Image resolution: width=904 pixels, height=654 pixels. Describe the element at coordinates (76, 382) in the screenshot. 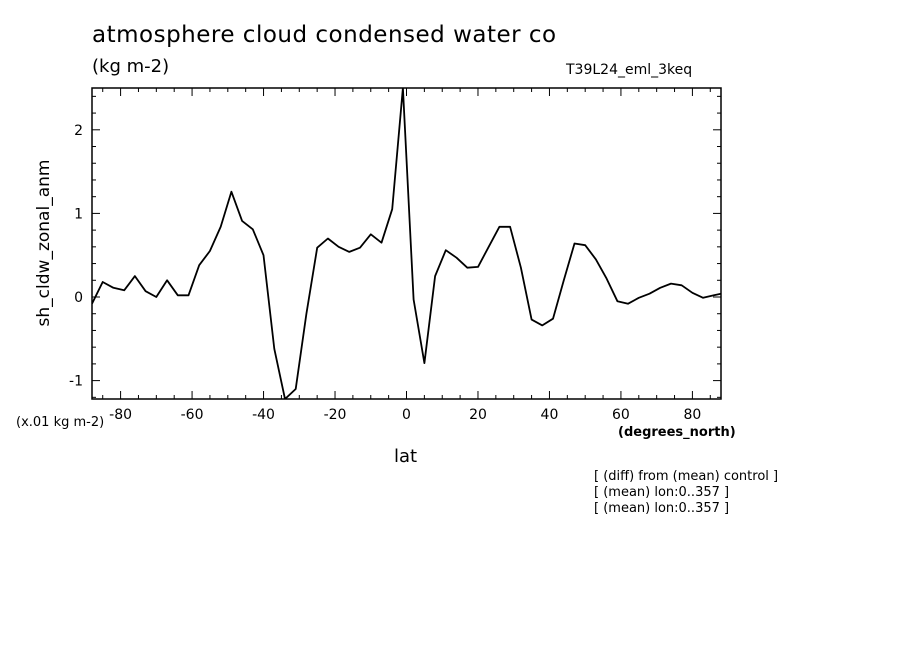

I see `y-tick-label: -1` at that location.